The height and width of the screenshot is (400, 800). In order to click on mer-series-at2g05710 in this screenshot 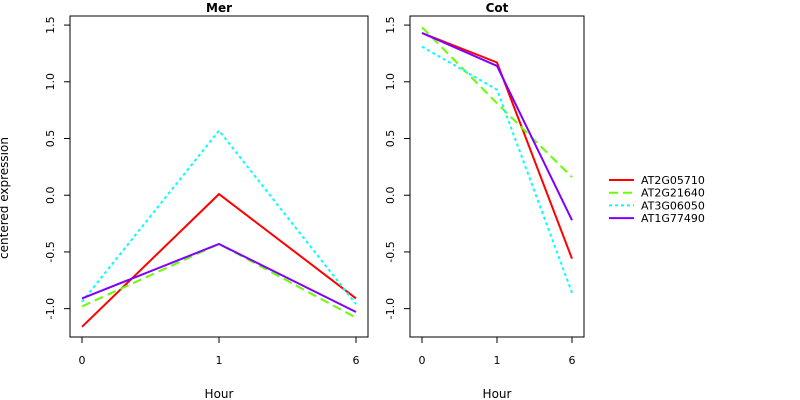, I will do `click(219, 260)`.